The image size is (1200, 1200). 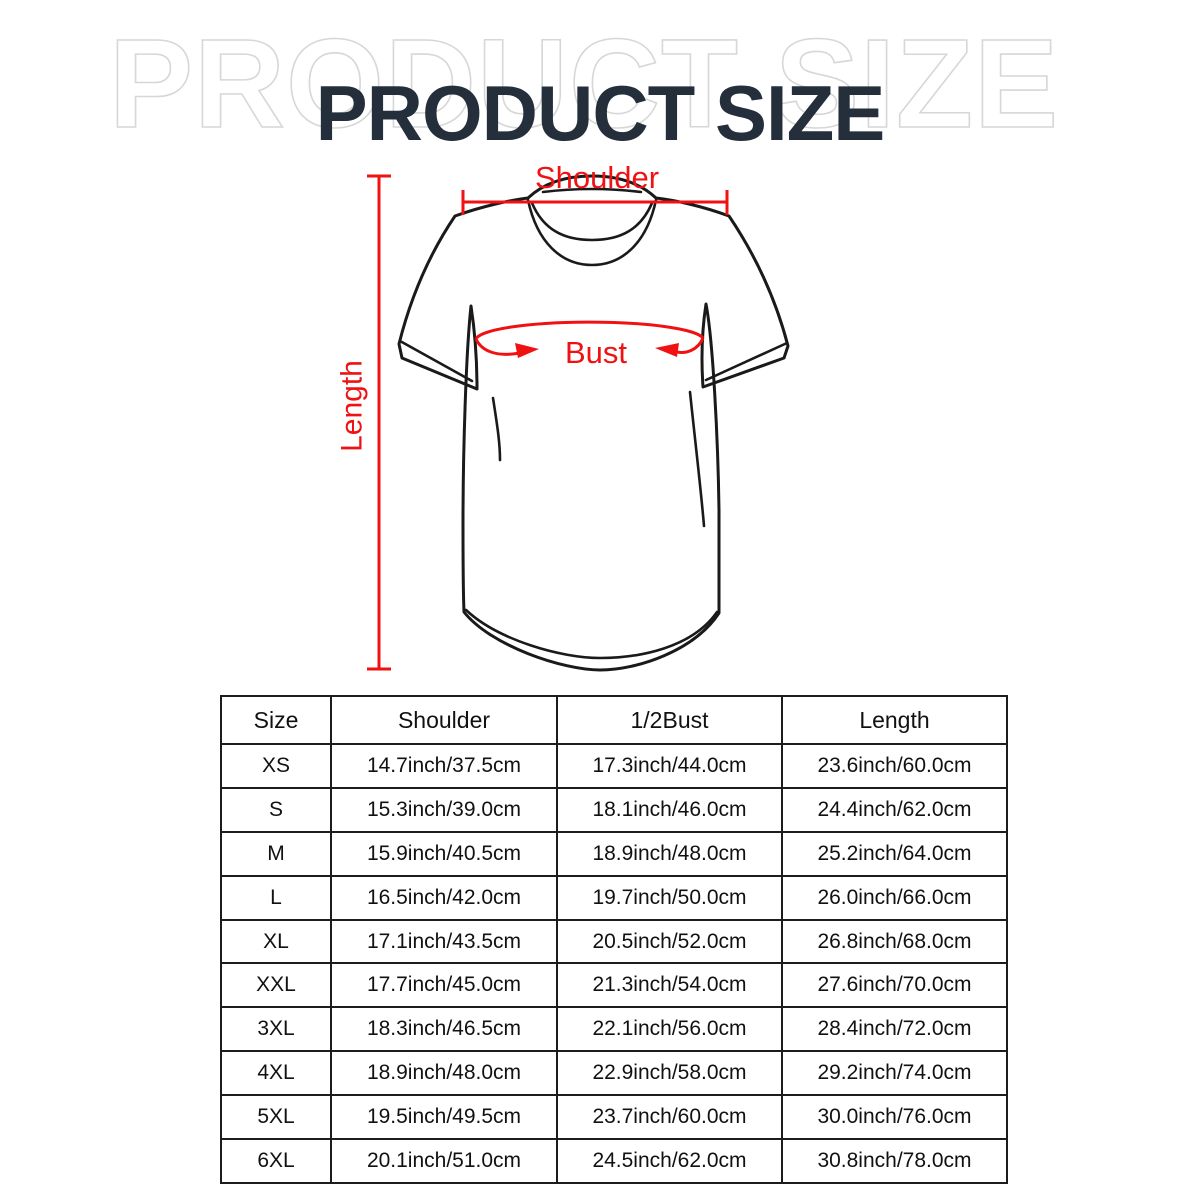 What do you see at coordinates (444, 1117) in the screenshot?
I see `shoulder-cell: 19.5inch/49.5cm` at bounding box center [444, 1117].